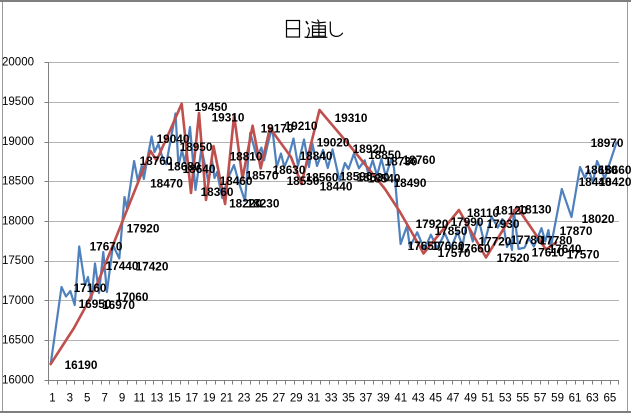 The width and height of the screenshot is (631, 418). I want to click on svg-text: 7, so click(104, 398).